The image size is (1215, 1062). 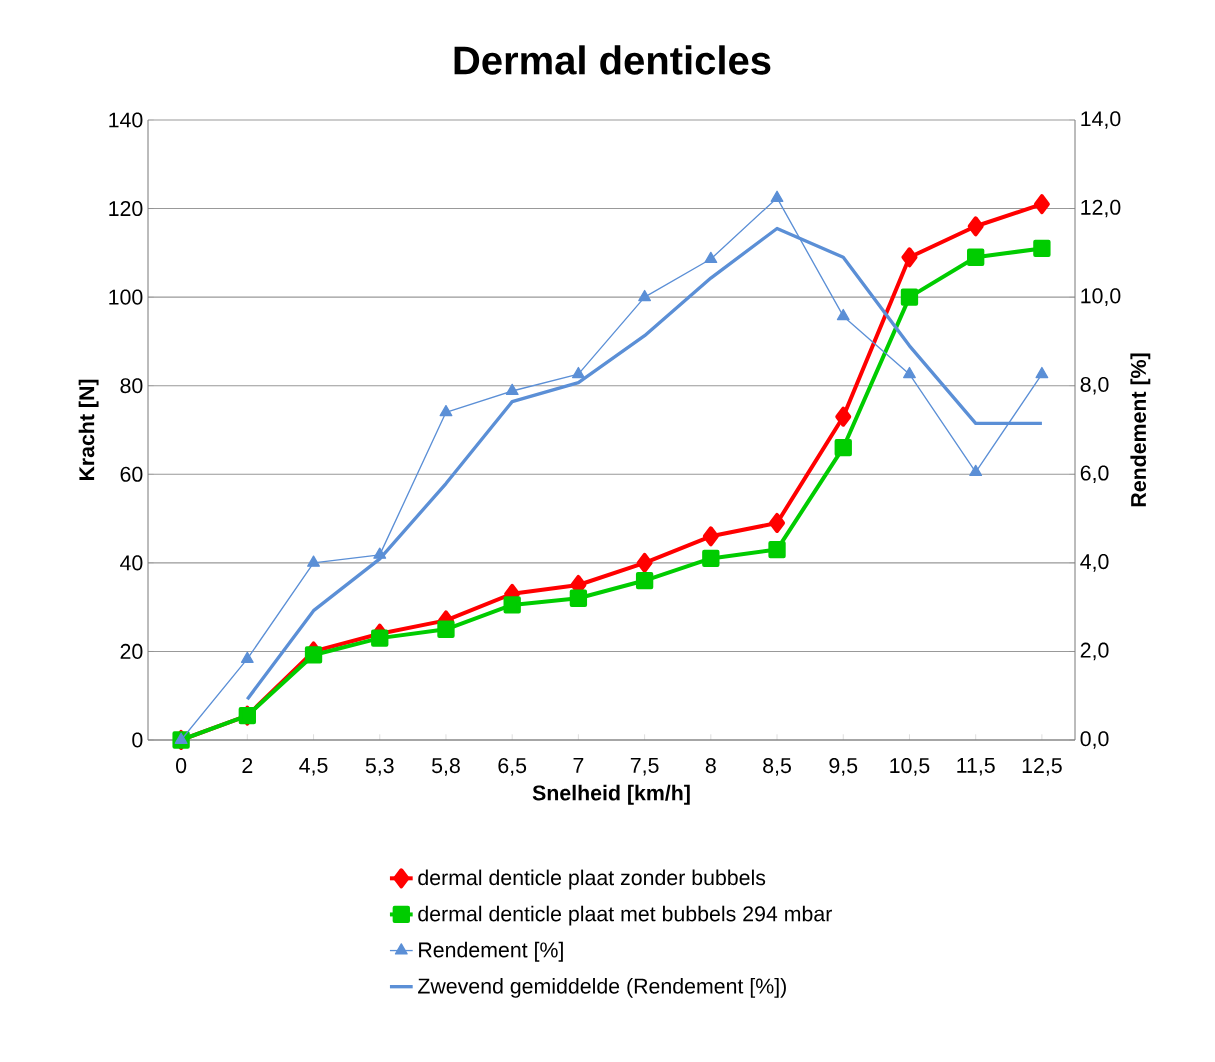 I want to click on x-tick-label: 9,5, so click(x=843, y=767).